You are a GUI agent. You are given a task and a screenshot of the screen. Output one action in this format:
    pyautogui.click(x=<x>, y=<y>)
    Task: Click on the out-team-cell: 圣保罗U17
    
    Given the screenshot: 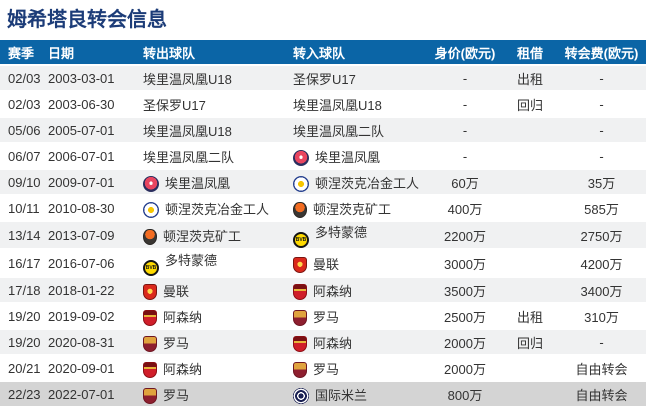 What is the action you would take?
    pyautogui.click(x=212, y=104)
    